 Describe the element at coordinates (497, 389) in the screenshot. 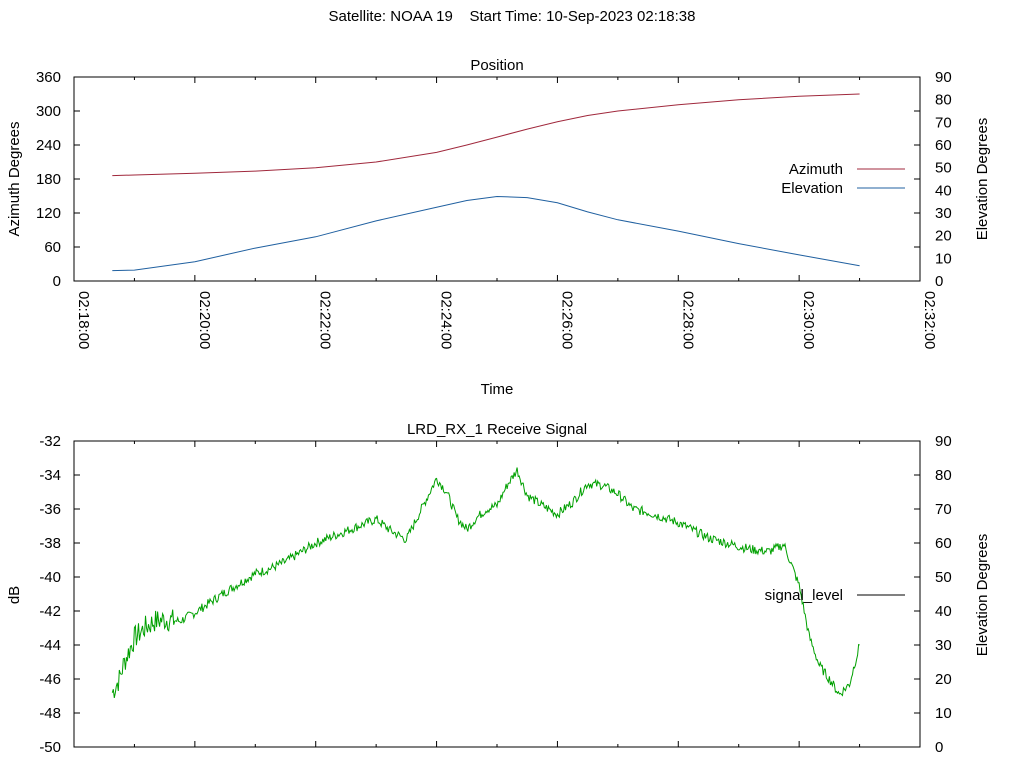

I see `position-x-axis-label: Time` at that location.